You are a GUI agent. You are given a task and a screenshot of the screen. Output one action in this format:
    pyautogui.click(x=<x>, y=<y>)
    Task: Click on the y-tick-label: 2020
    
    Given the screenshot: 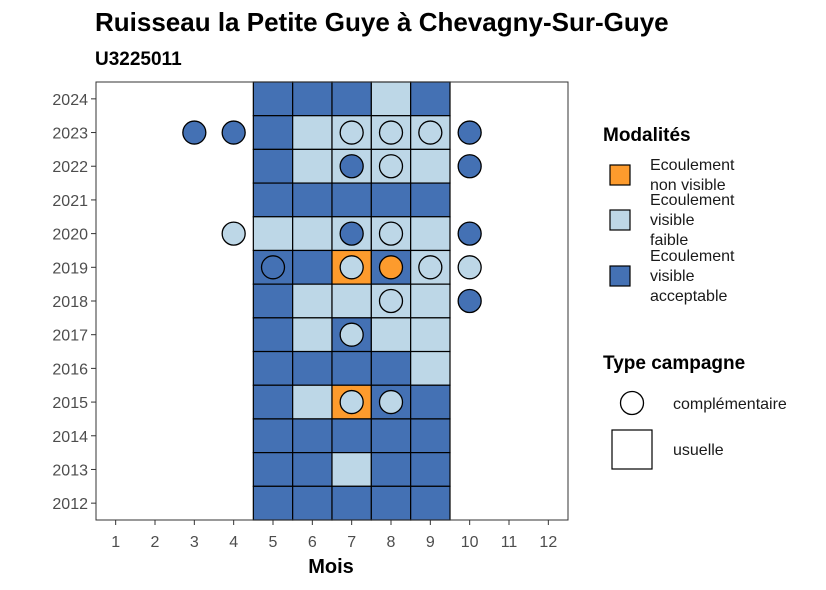 What is the action you would take?
    pyautogui.click(x=70, y=235)
    